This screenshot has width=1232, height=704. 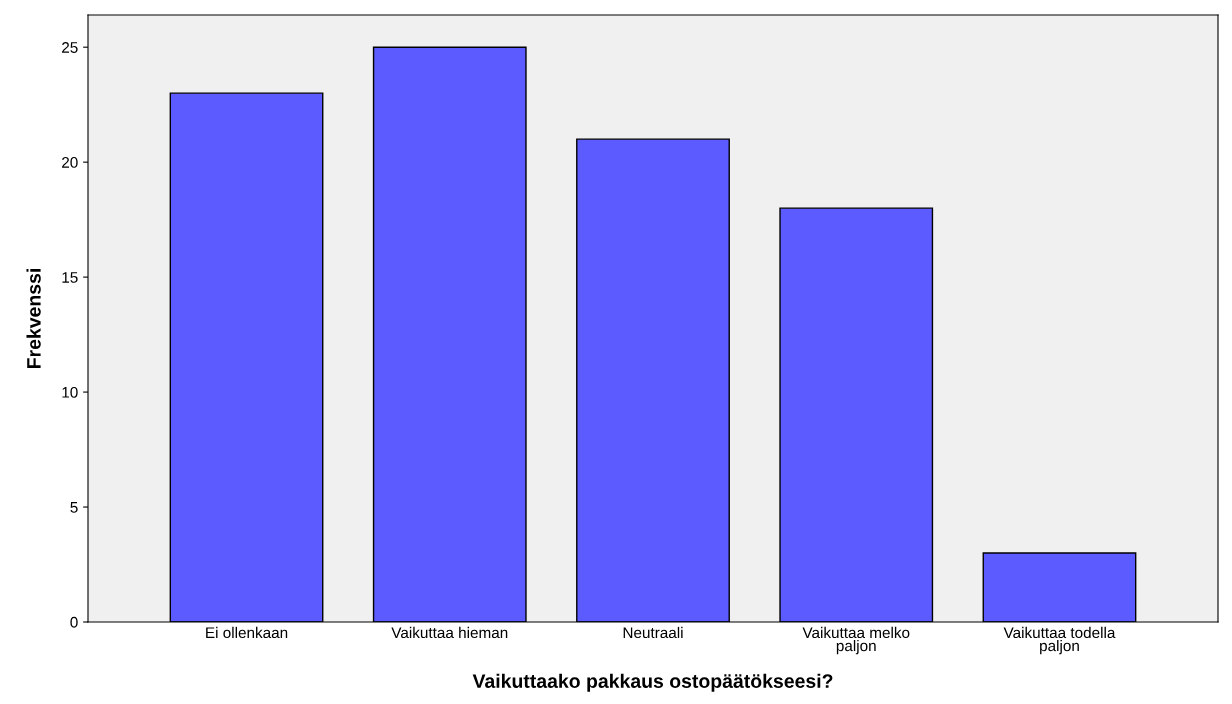 What do you see at coordinates (70, 162) in the screenshot?
I see `y-tick-label: 20` at bounding box center [70, 162].